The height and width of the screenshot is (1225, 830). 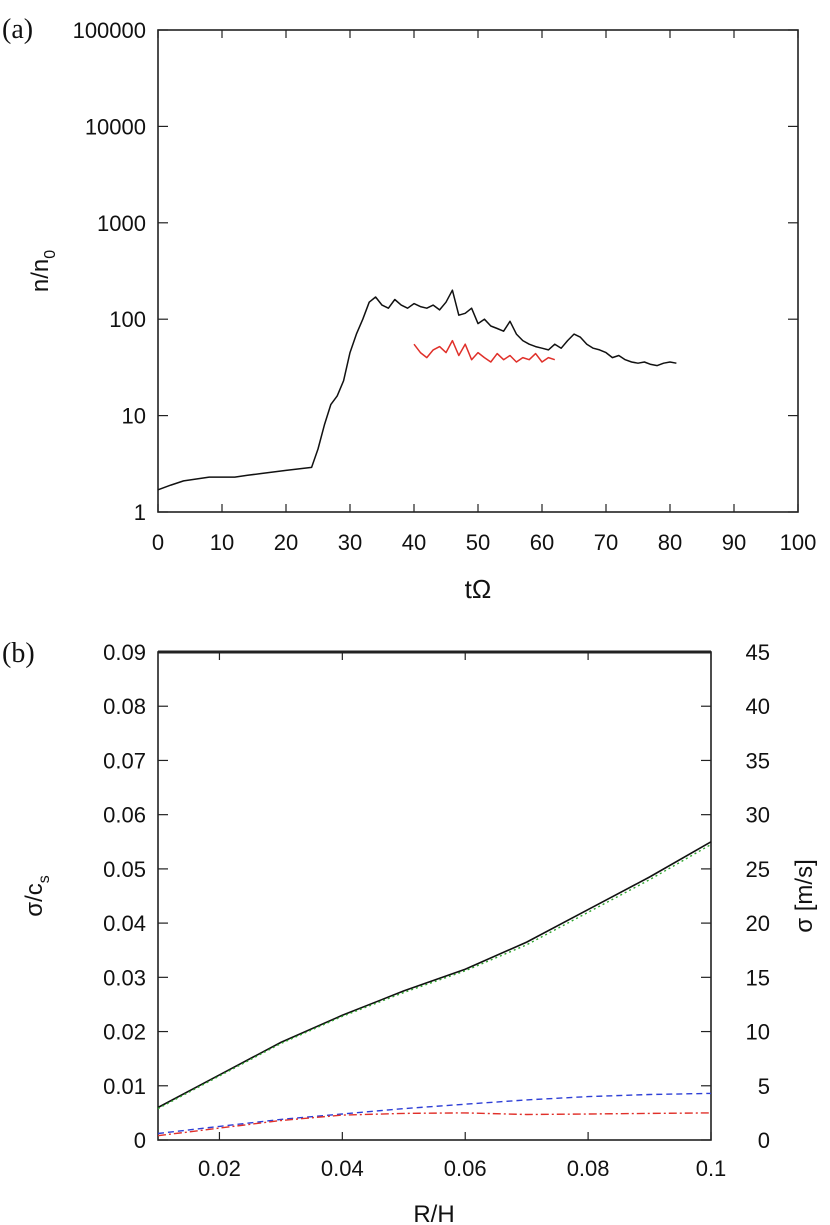 What do you see at coordinates (222, 542) in the screenshot?
I see `x-tick-label: 10` at bounding box center [222, 542].